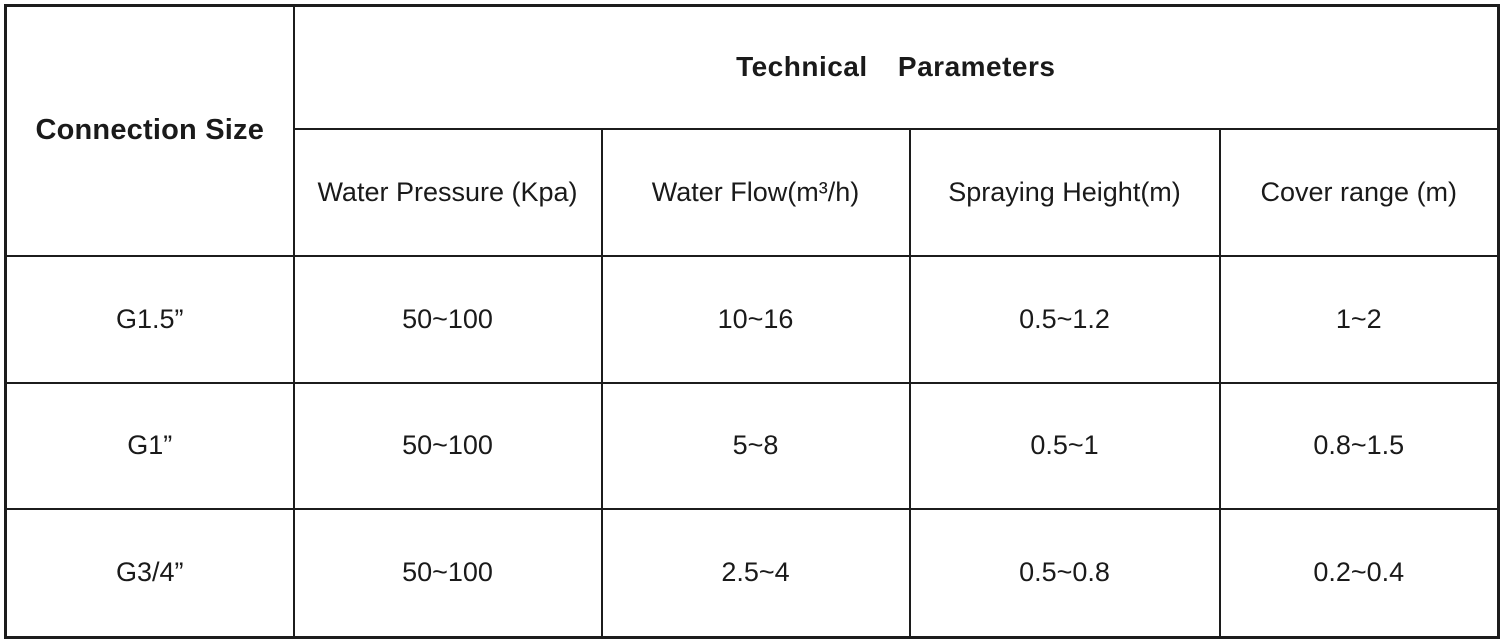 The height and width of the screenshot is (639, 1500). I want to click on column-header-cover-range: Cover range (m), so click(1359, 192).